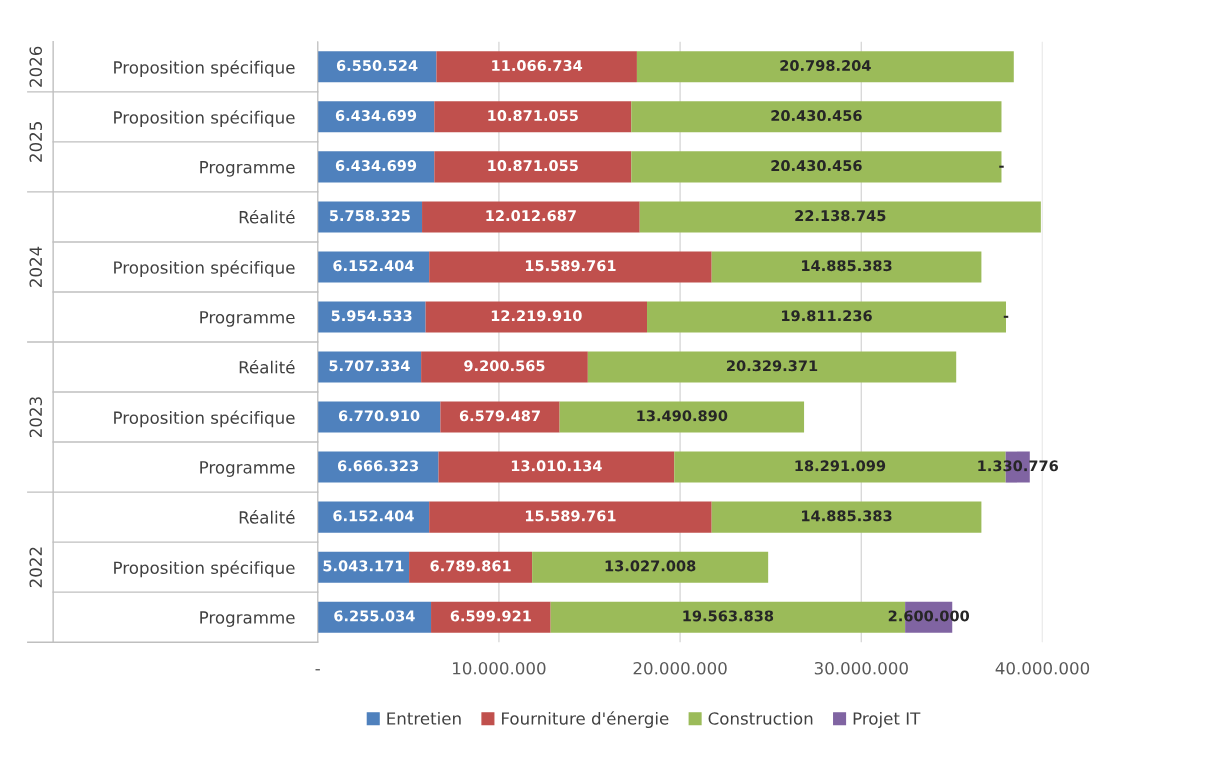 This screenshot has width=1208, height=760. Describe the element at coordinates (377, 66) in the screenshot. I see `data-label: 6.550.524` at that location.